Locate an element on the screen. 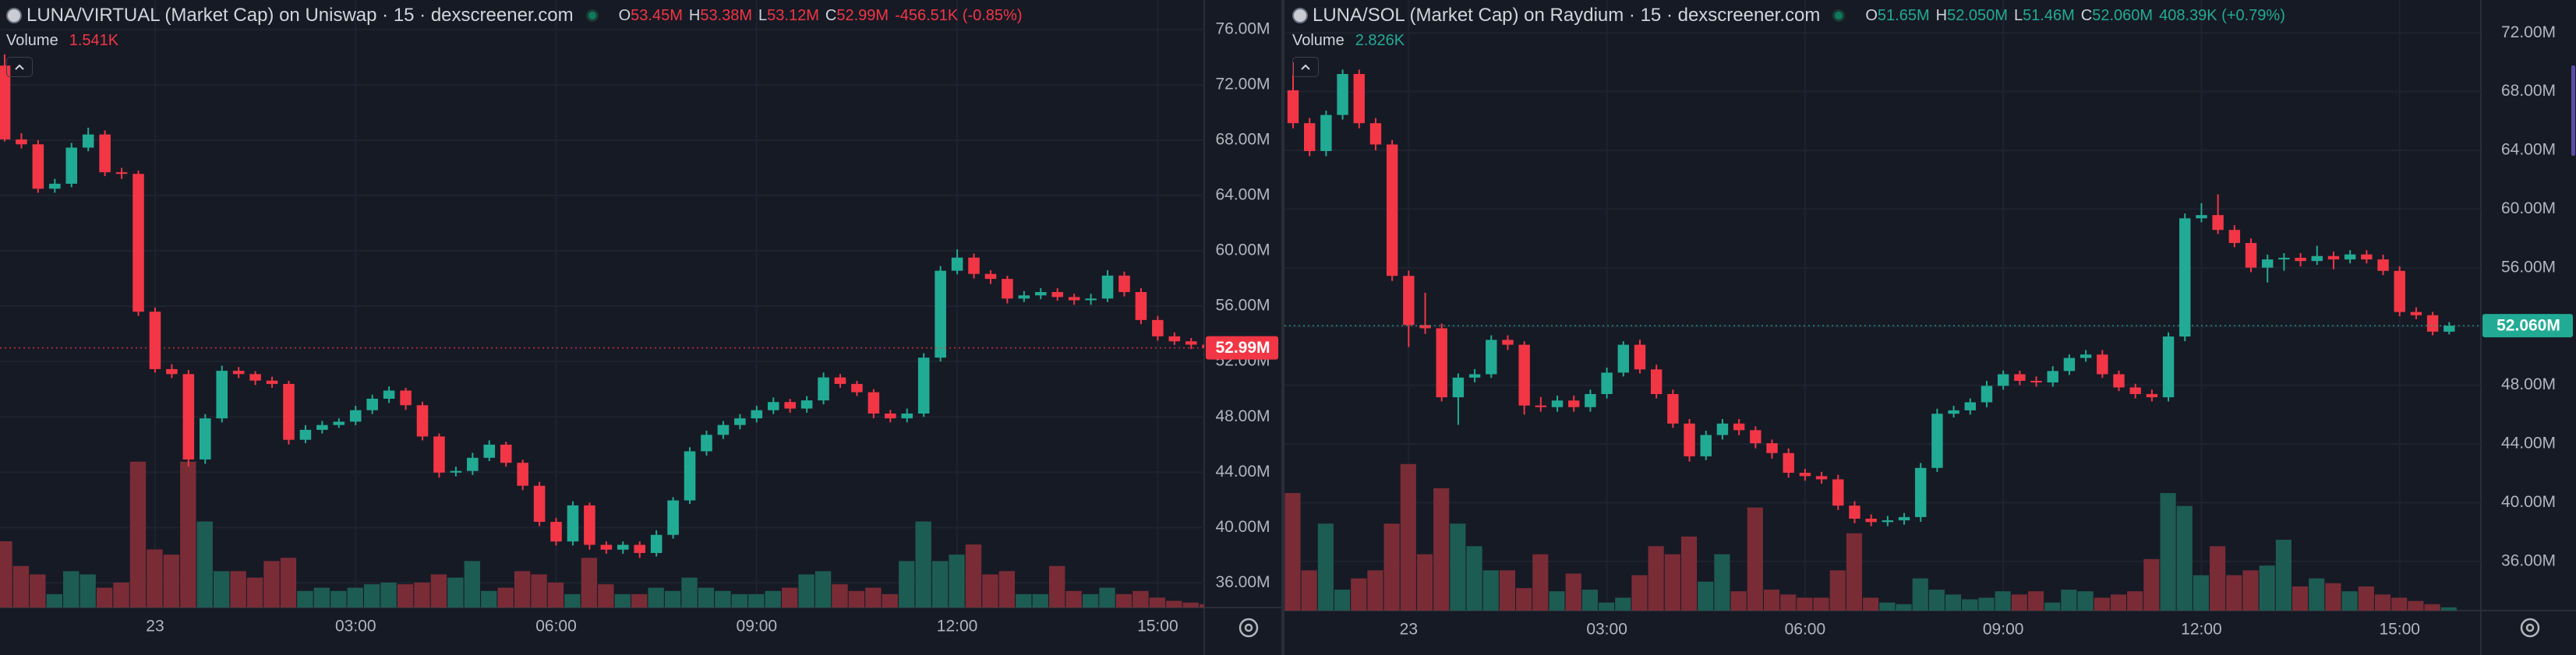  volume-value: 2.826K is located at coordinates (1380, 40).